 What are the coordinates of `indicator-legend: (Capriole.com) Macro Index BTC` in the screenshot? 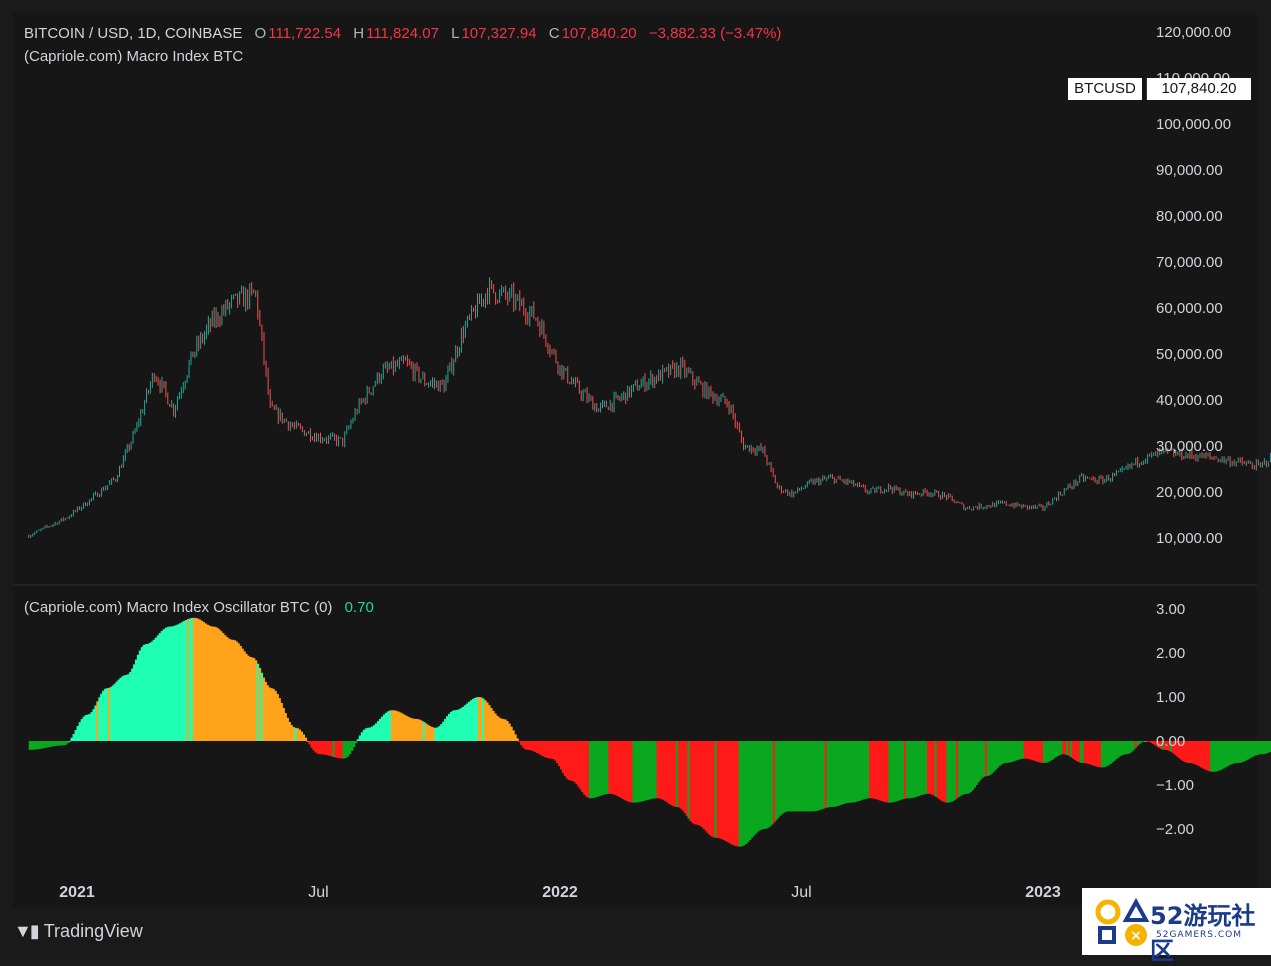 It's located at (134, 56).